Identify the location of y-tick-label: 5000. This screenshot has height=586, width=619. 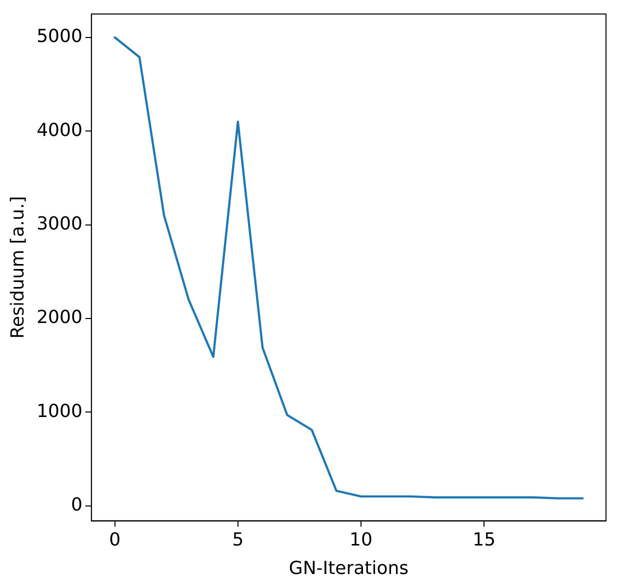
(59, 37).